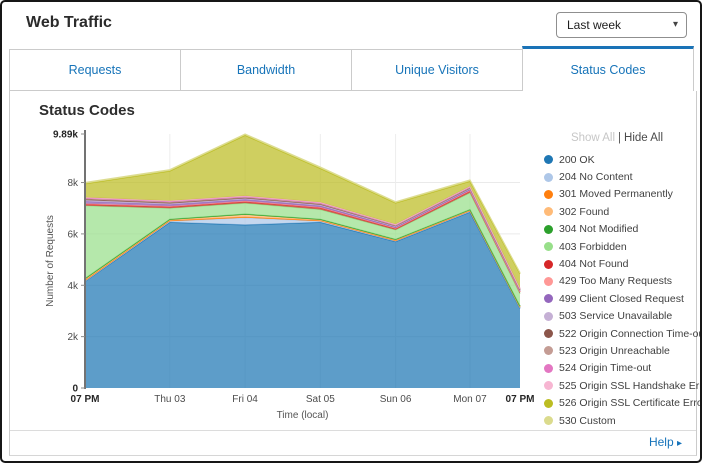 This screenshot has width=702, height=463. I want to click on legend-item-label: 302 Found, so click(584, 211).